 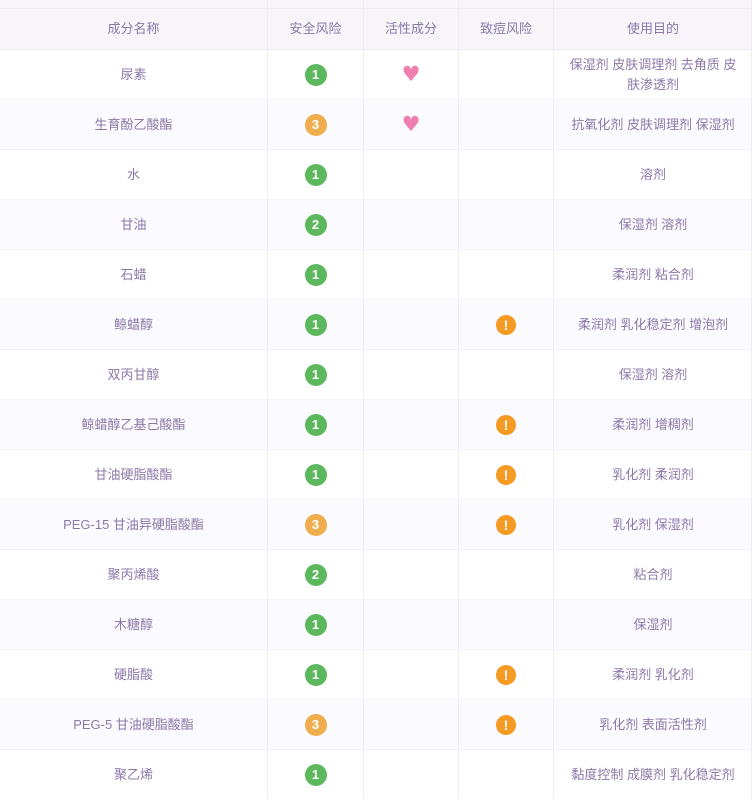 I want to click on usage-purpose: 柔润剂 粘合剂, so click(x=652, y=274).